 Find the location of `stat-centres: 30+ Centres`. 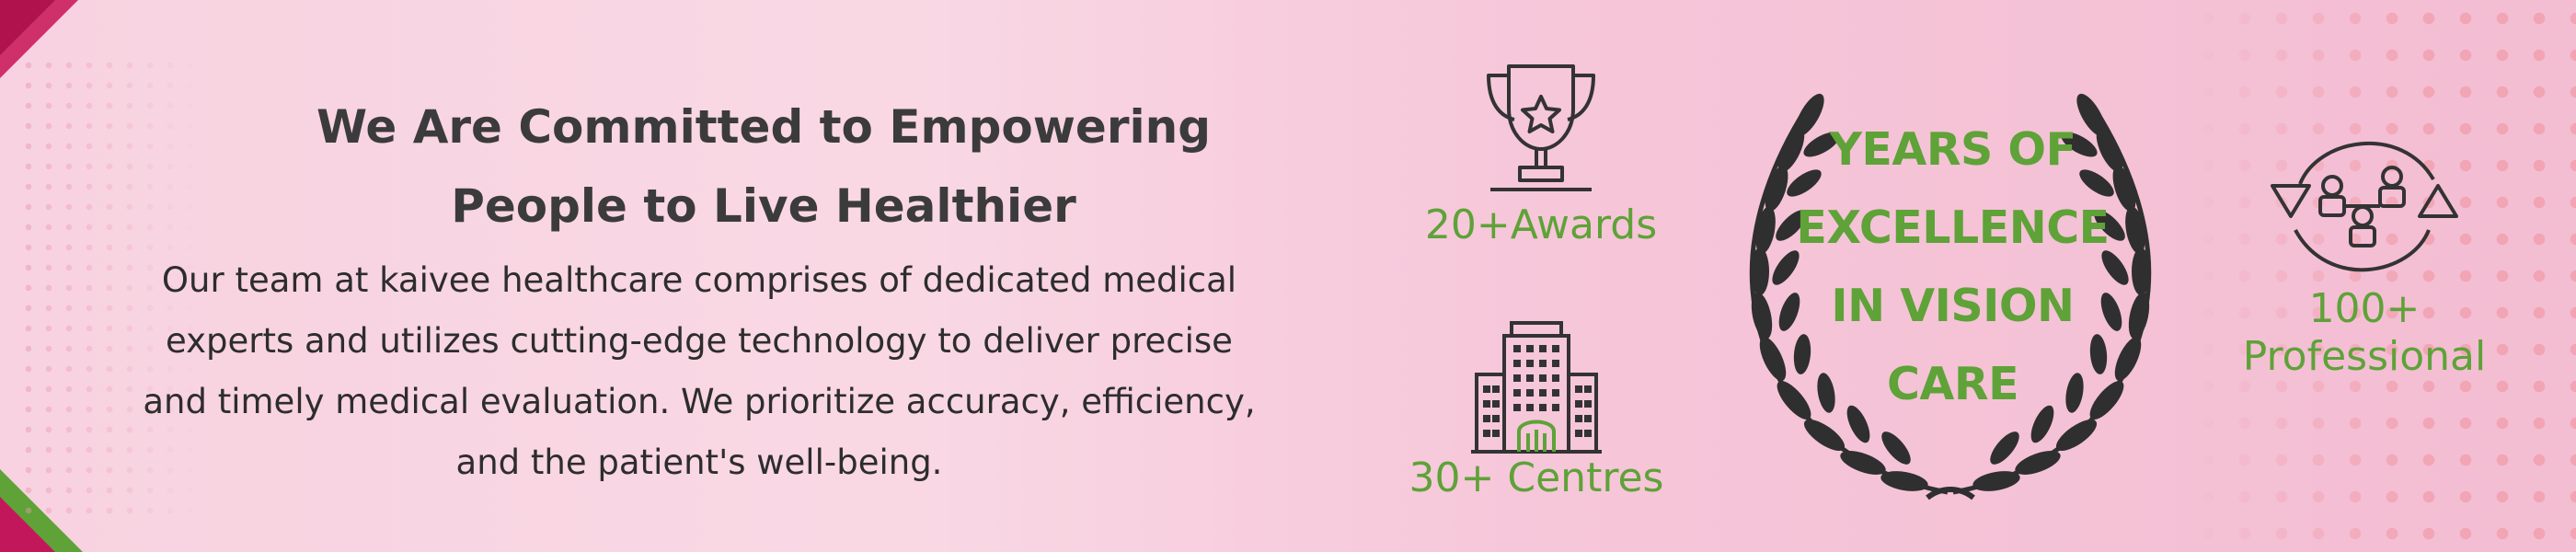

stat-centres: 30+ Centres is located at coordinates (1536, 409).